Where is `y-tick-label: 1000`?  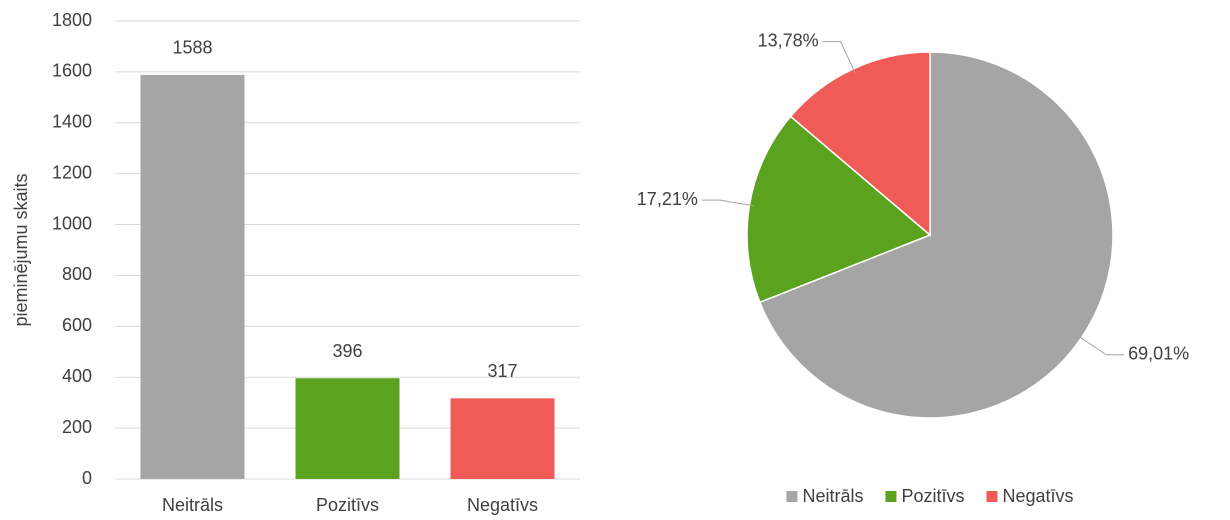
y-tick-label: 1000 is located at coordinates (72, 223).